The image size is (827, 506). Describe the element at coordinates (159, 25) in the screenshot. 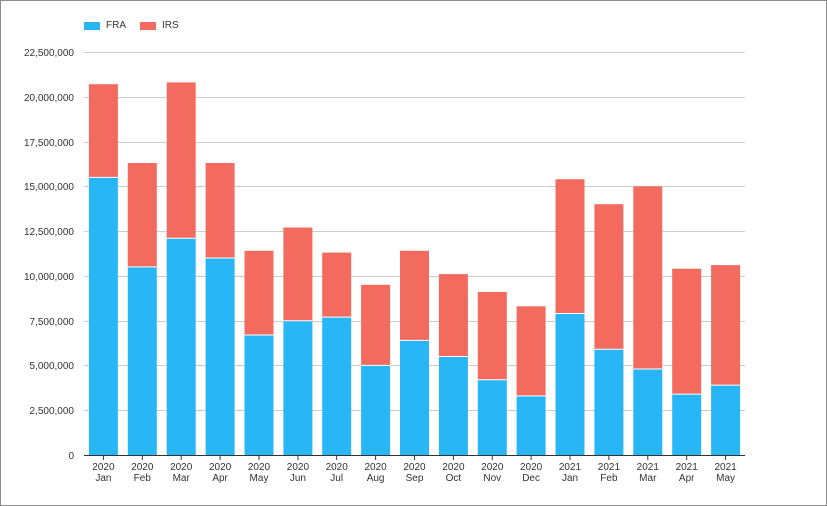

I see `legend-item-irs: IRS` at that location.